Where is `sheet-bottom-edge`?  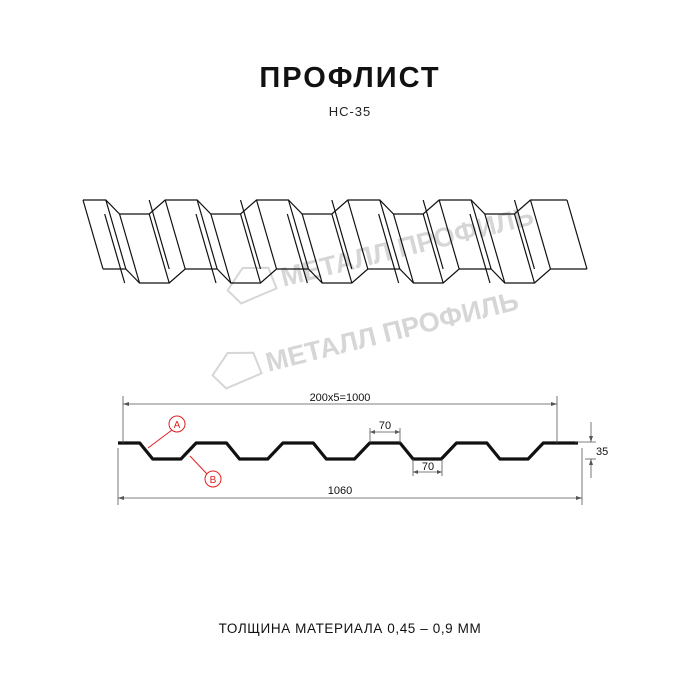 sheet-bottom-edge is located at coordinates (345, 276).